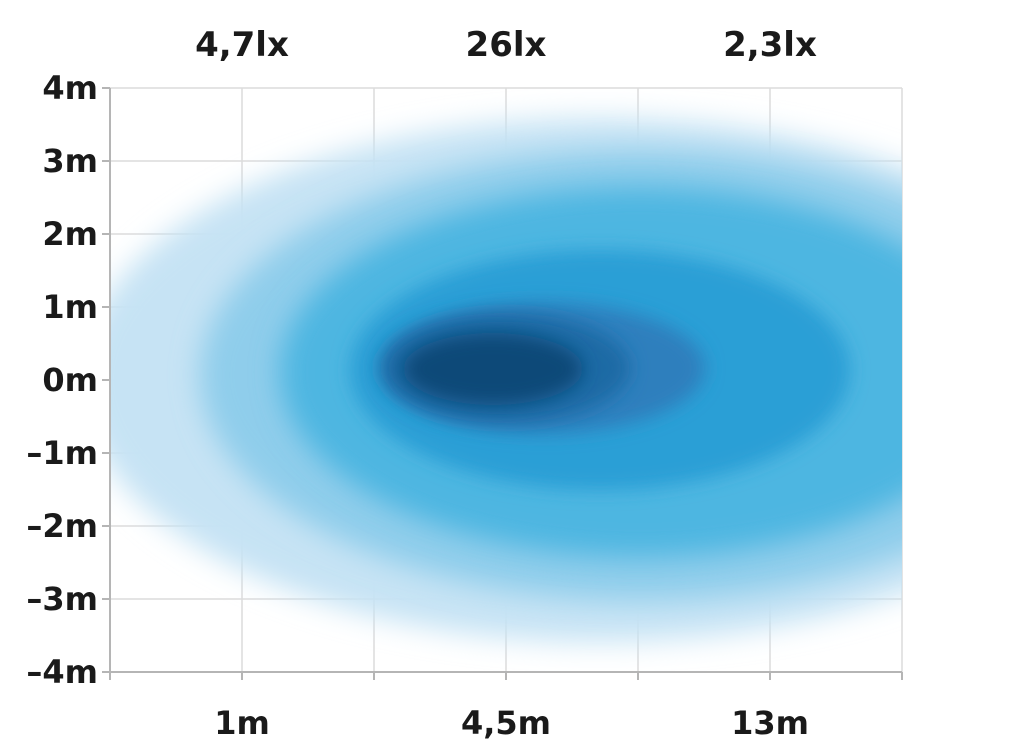 The image size is (1020, 756). Describe the element at coordinates (242, 723) in the screenshot. I see `x-tick-label-0: 1m` at that location.